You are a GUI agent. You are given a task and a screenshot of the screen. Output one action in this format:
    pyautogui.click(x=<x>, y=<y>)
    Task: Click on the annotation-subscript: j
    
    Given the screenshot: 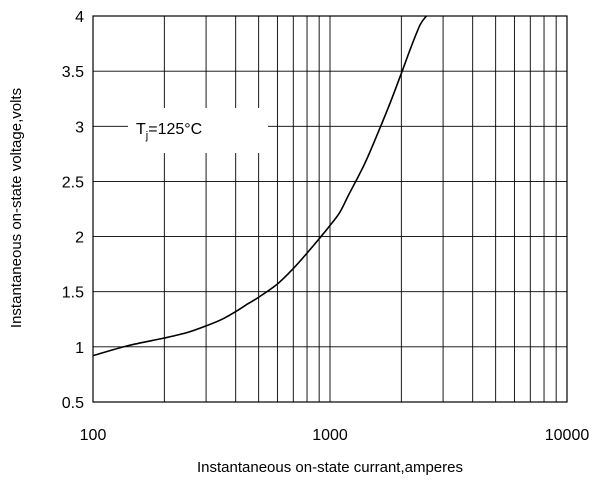 What is the action you would take?
    pyautogui.click(x=146, y=136)
    